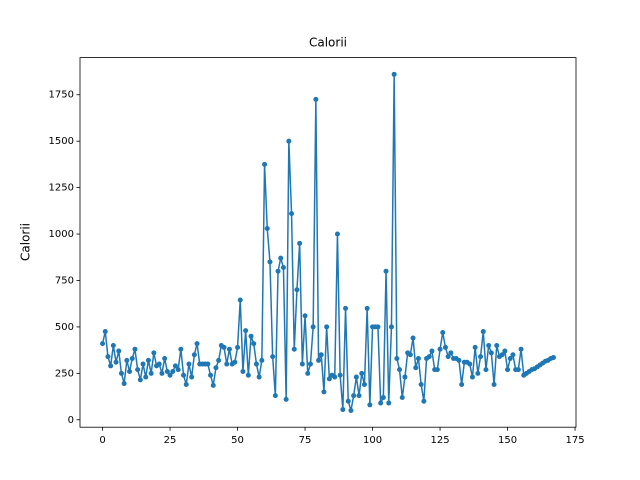 The height and width of the screenshot is (480, 640). What do you see at coordinates (328, 43) in the screenshot?
I see `chart-title: Calorii` at bounding box center [328, 43].